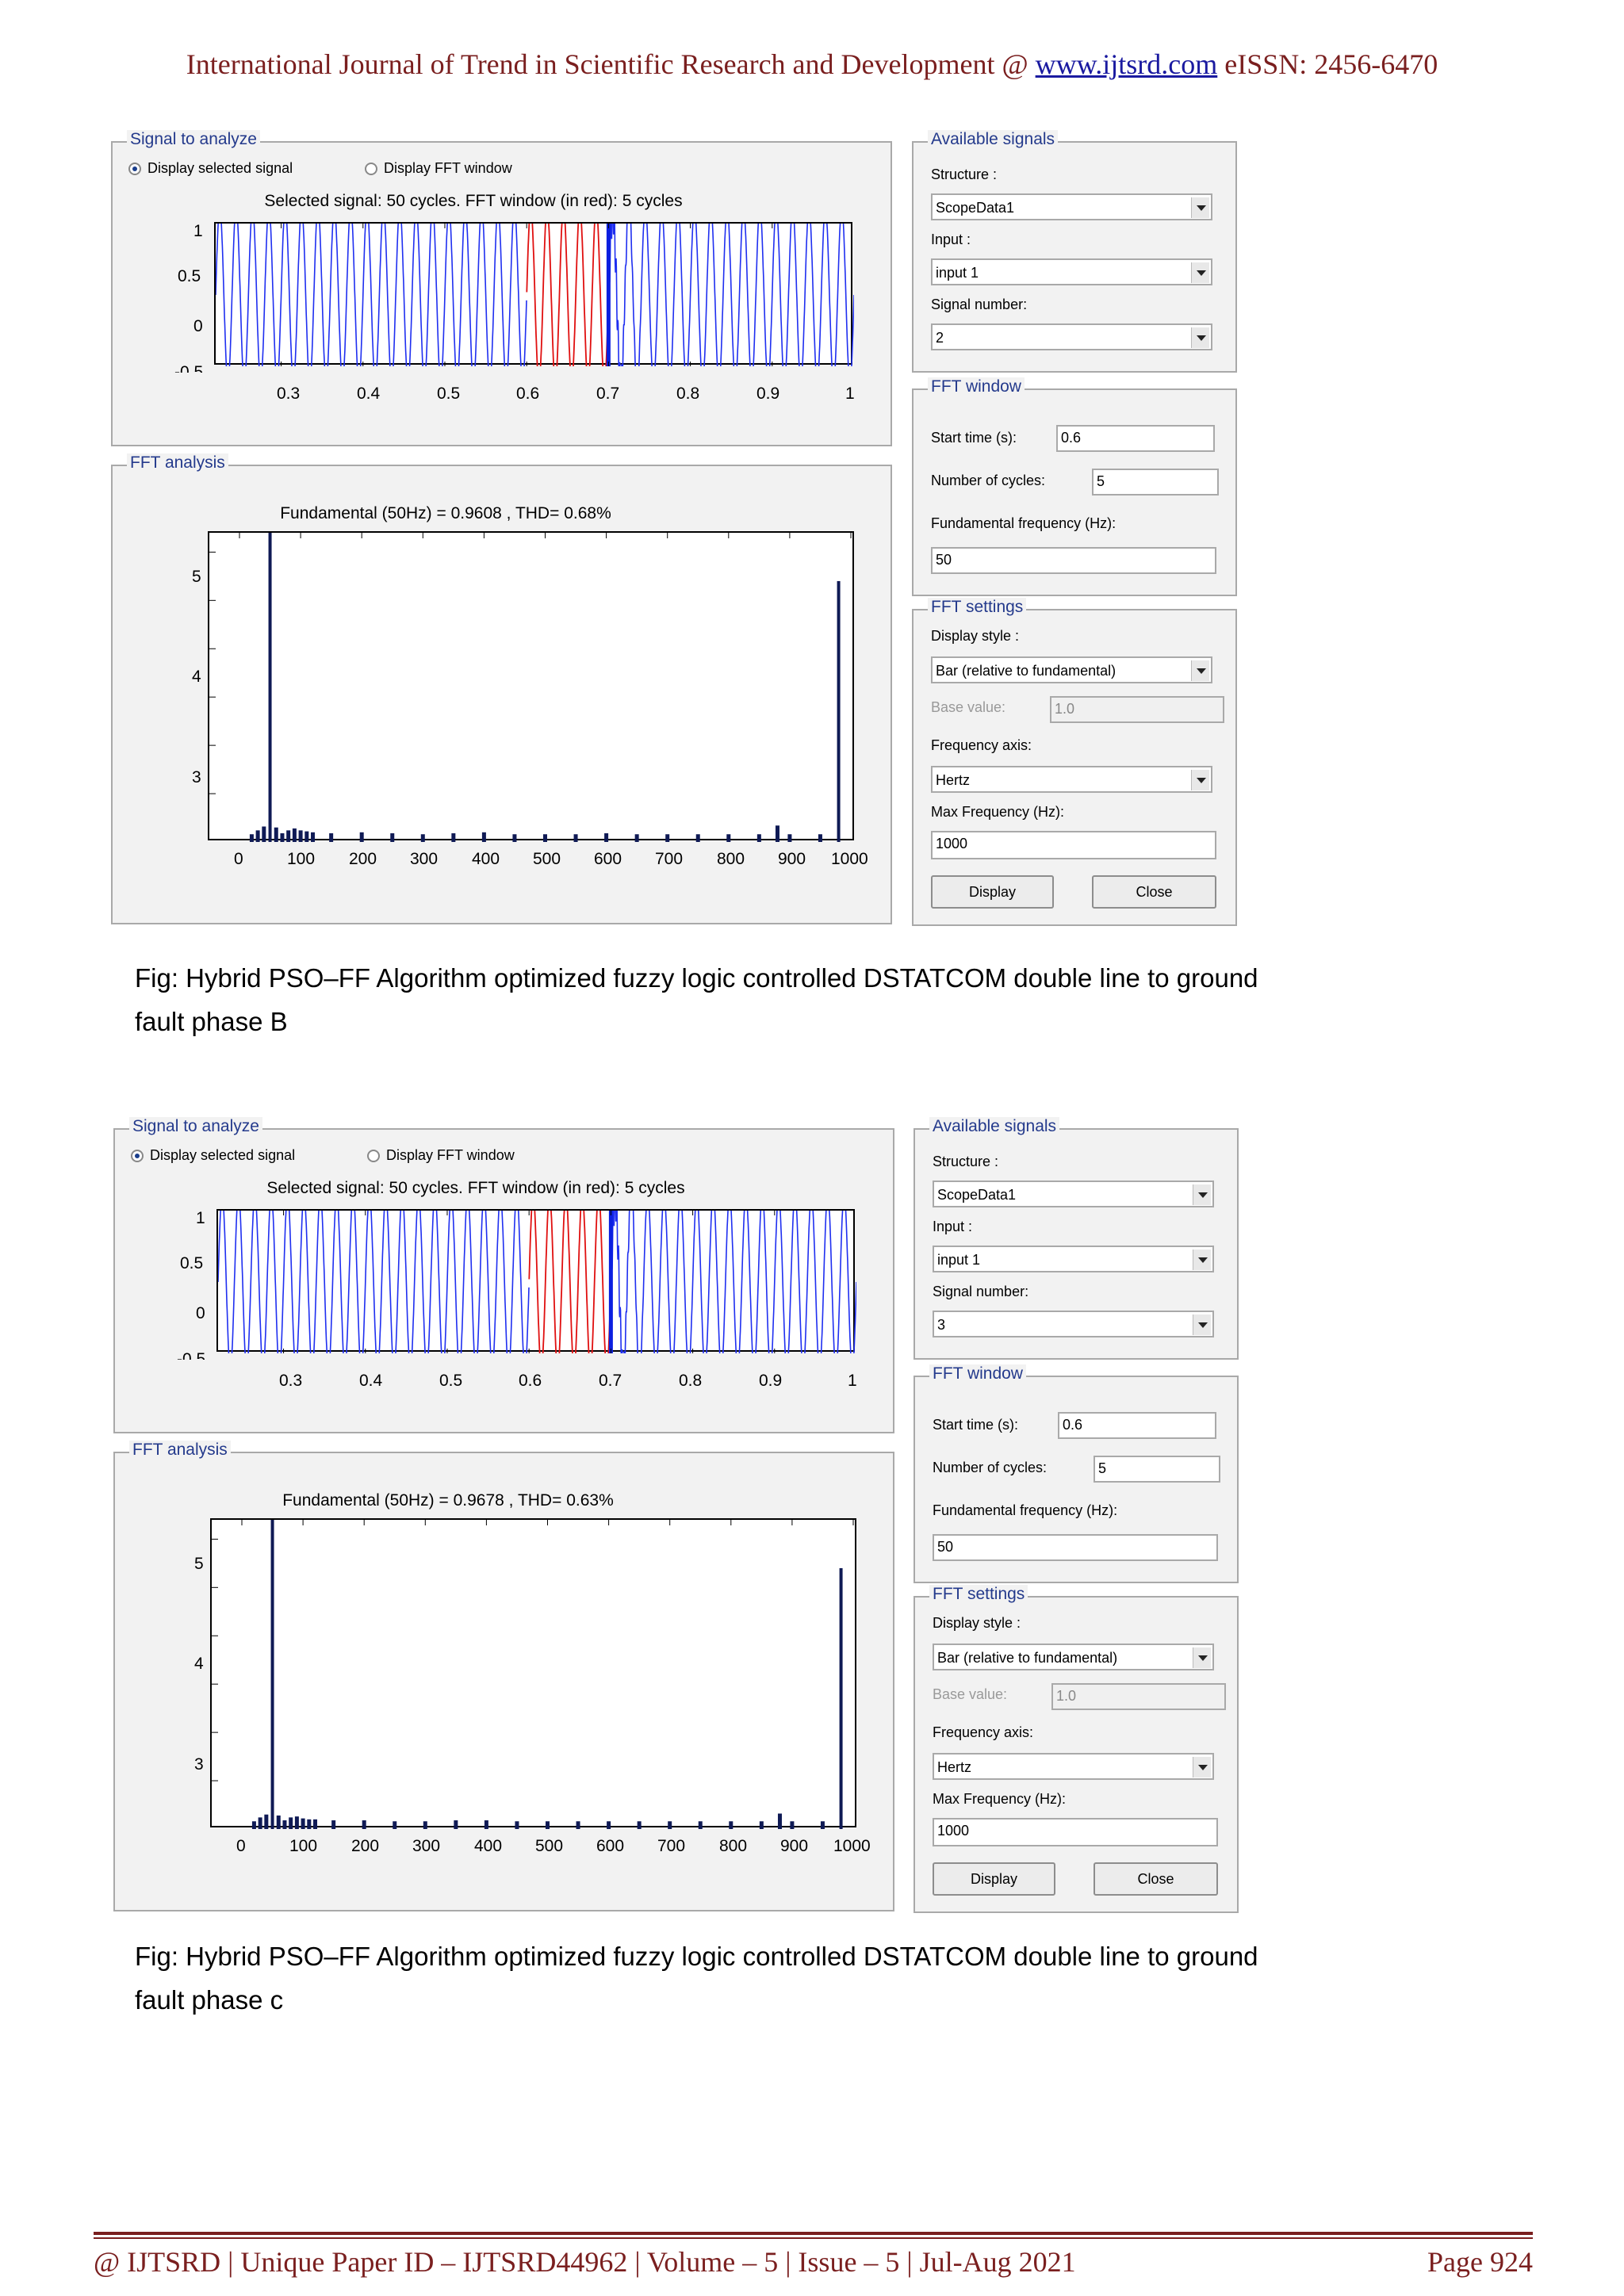 This screenshot has width=1624, height=2296. Describe the element at coordinates (771, 1381) in the screenshot. I see `x-tick: 0.9` at that location.